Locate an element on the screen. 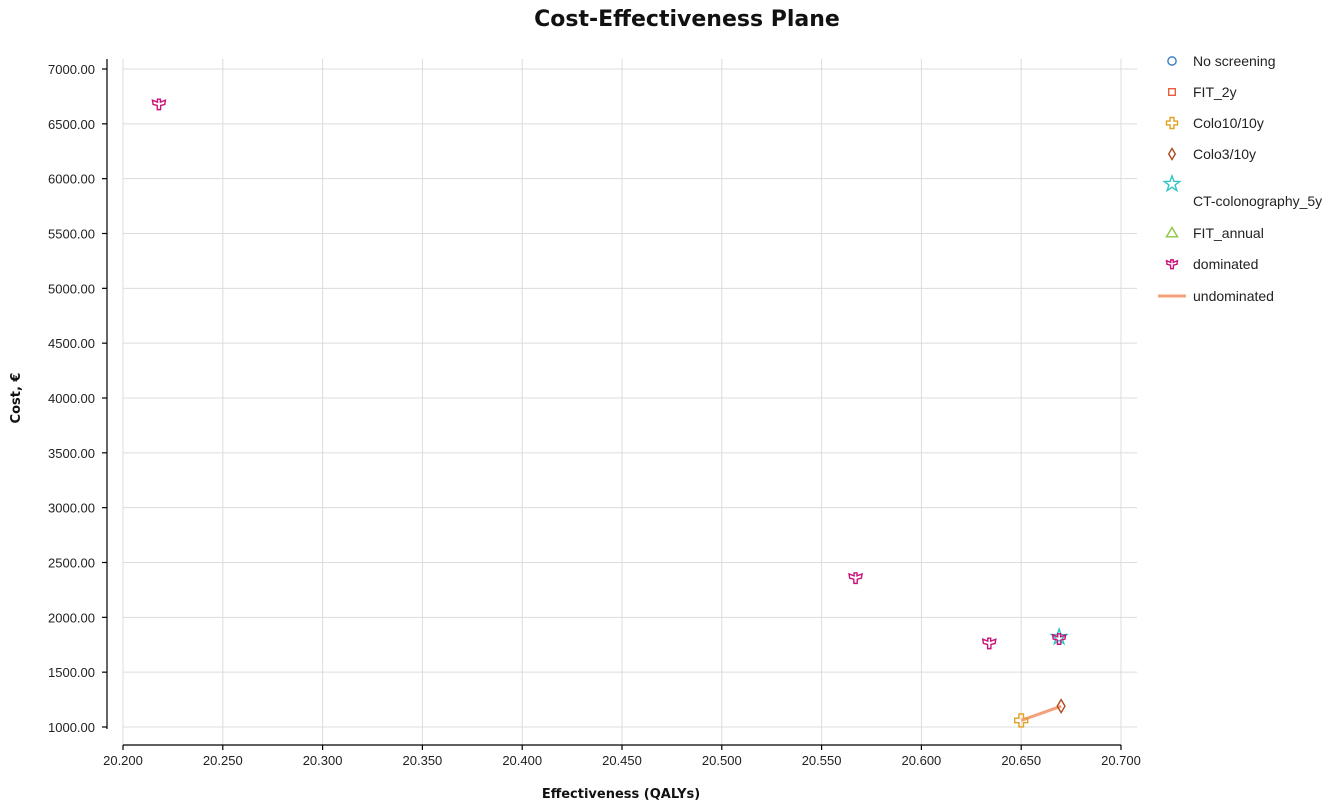  legend-symbol-no-screening is located at coordinates (1172, 61).